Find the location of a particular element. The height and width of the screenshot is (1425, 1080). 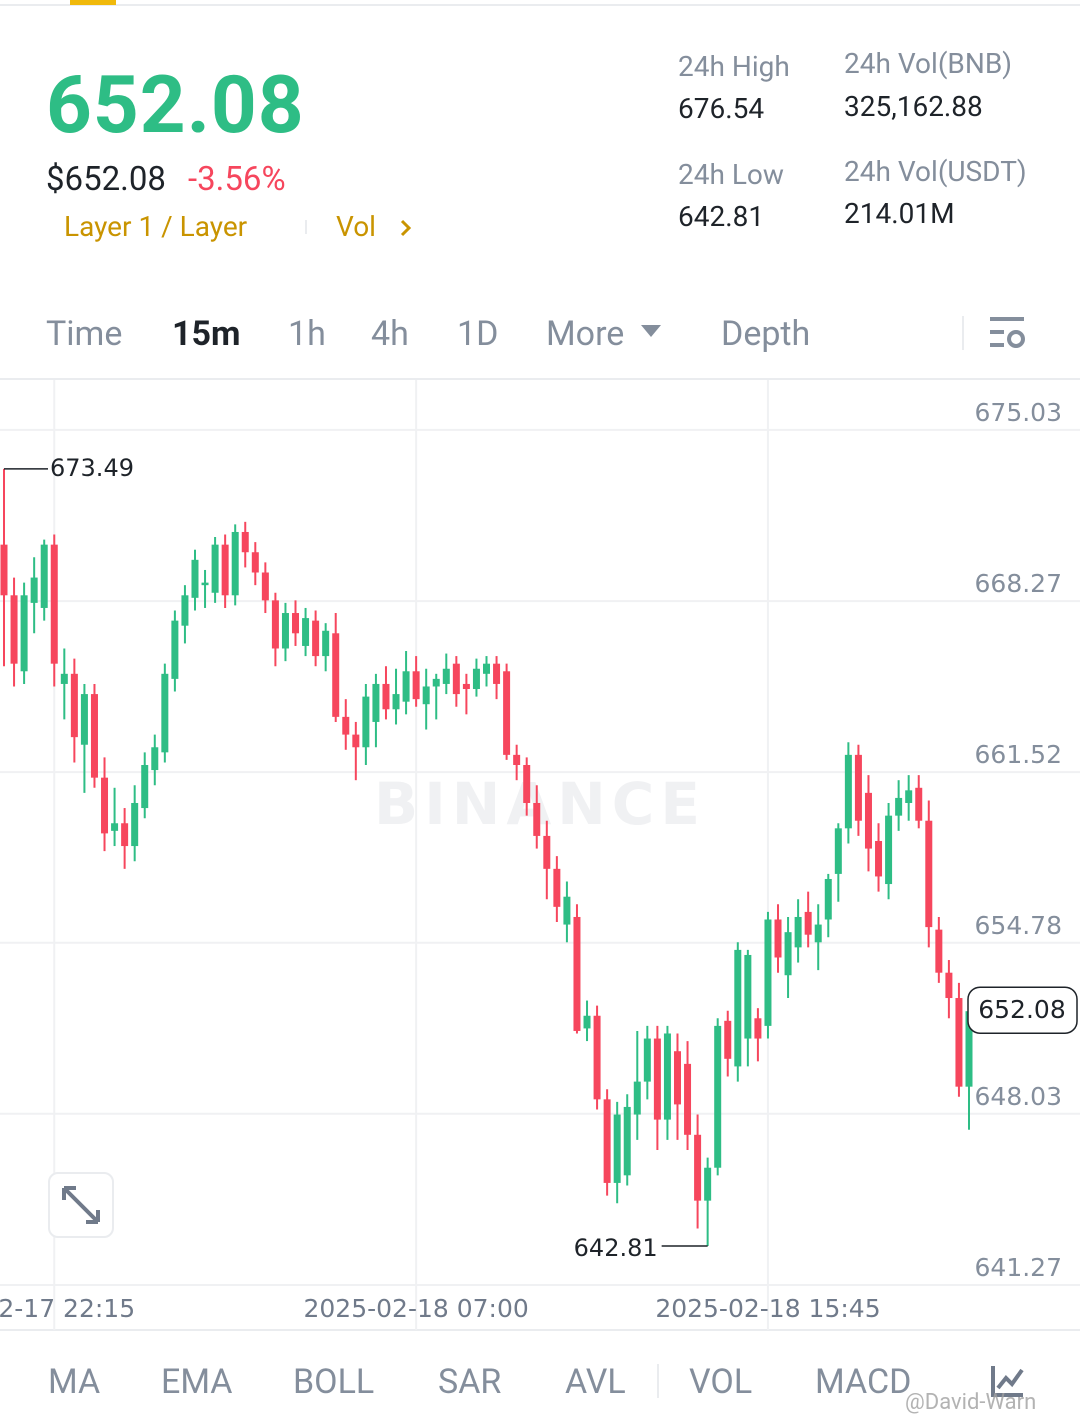

price-change: -3.56% is located at coordinates (237, 179).